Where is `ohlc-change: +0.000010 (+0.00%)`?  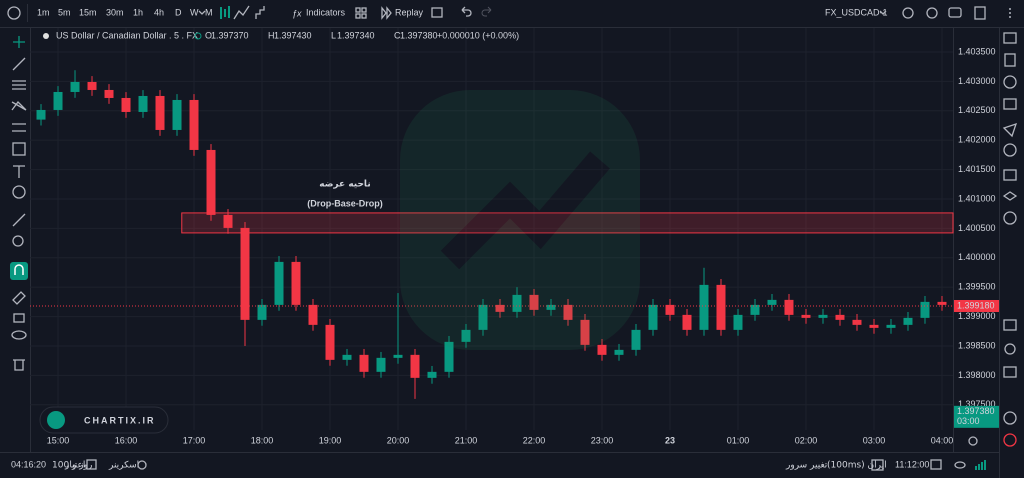 ohlc-change: +0.000010 (+0.00%) is located at coordinates (478, 35).